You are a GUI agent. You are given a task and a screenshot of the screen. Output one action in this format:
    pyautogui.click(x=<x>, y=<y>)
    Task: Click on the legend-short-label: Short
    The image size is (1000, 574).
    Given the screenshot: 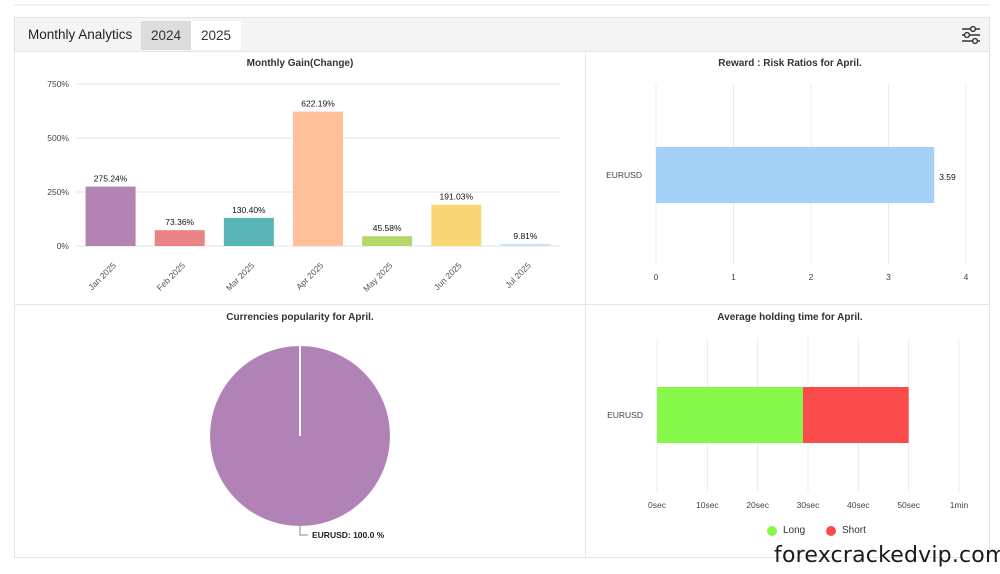 What is the action you would take?
    pyautogui.click(x=854, y=530)
    